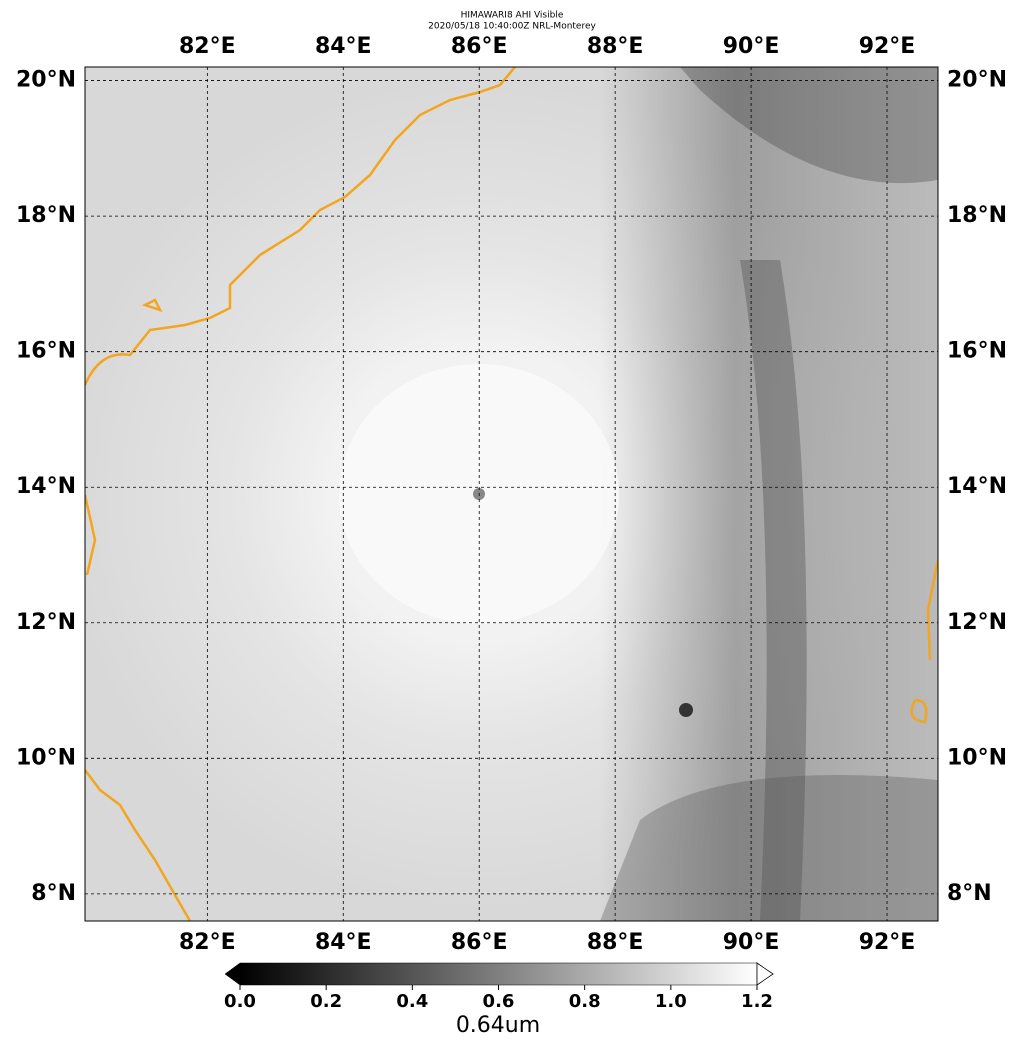  Describe the element at coordinates (412, 1001) in the screenshot. I see `colorbar-tick-label: 0.4` at that location.